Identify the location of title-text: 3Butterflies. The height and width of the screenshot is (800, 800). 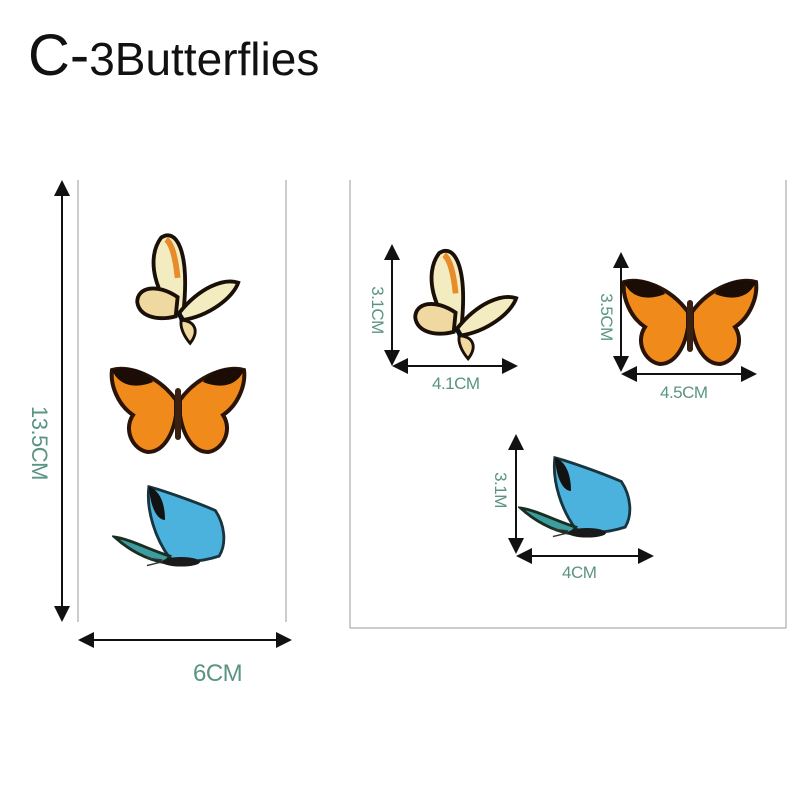
(204, 59).